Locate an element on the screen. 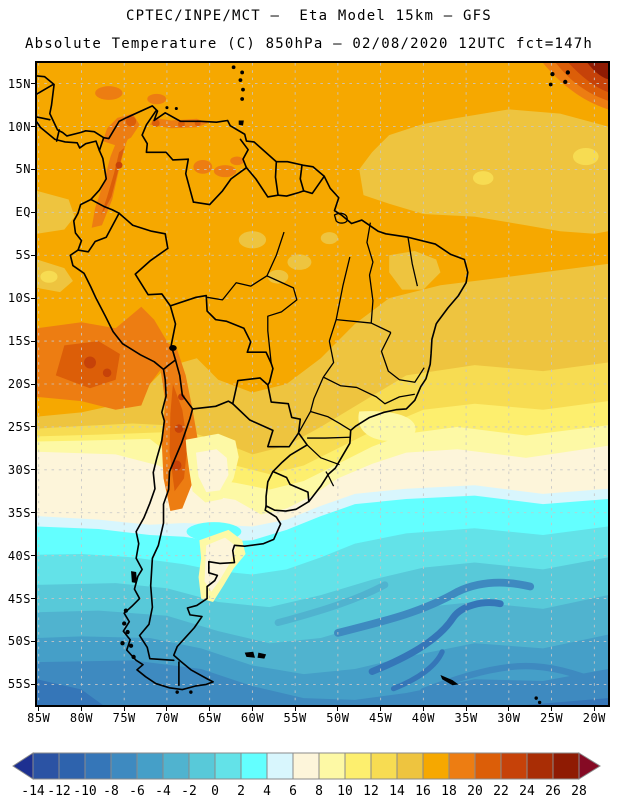 Image resolution: width=618 pixels, height=800 pixels. caribbean-warm-patches is located at coordinates (131, 95).